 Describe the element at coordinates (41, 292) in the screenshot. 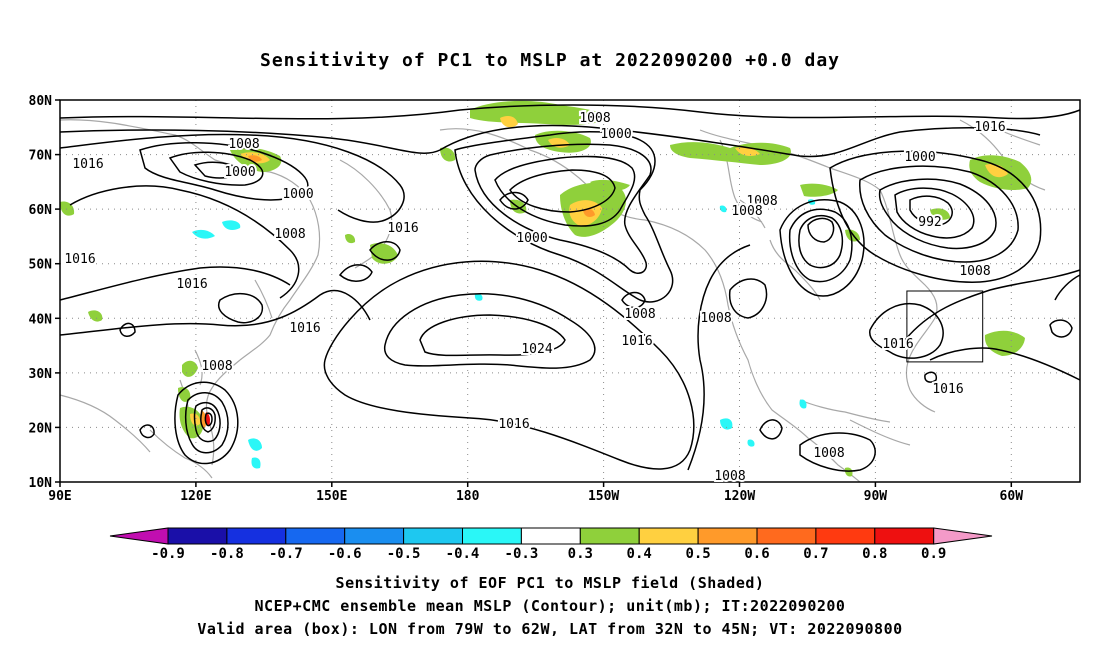

I see `latitude-labels: 80N 70N 60N 50N 40N 30N 20N 10N` at that location.